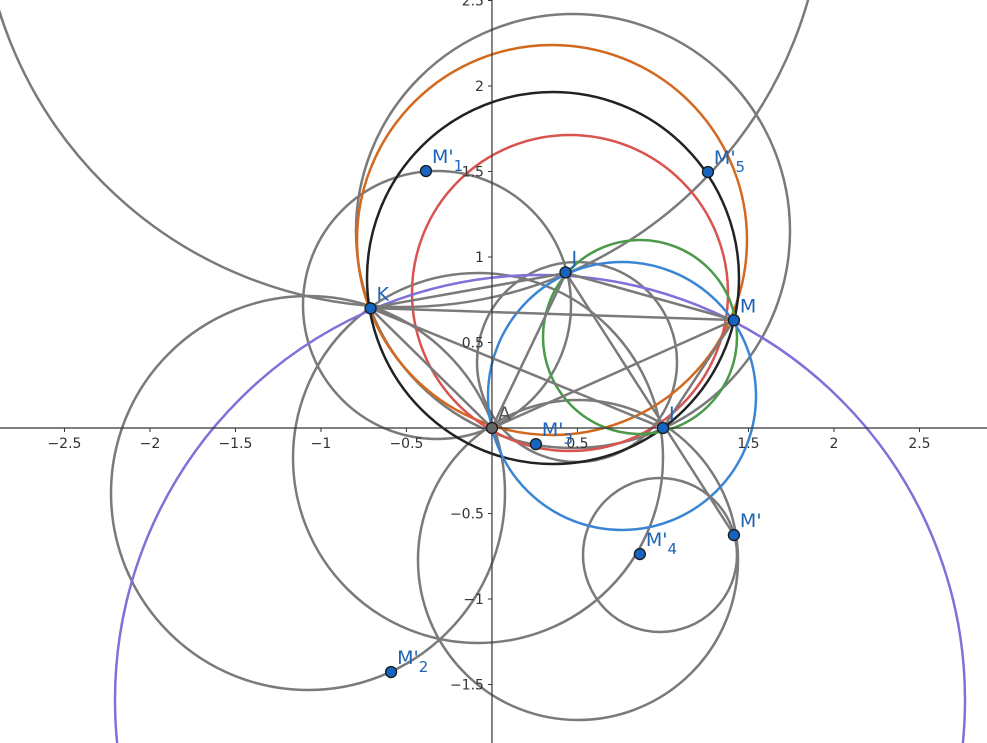  What do you see at coordinates (479, 87) in the screenshot?
I see `y-tick-label: 2` at bounding box center [479, 87].